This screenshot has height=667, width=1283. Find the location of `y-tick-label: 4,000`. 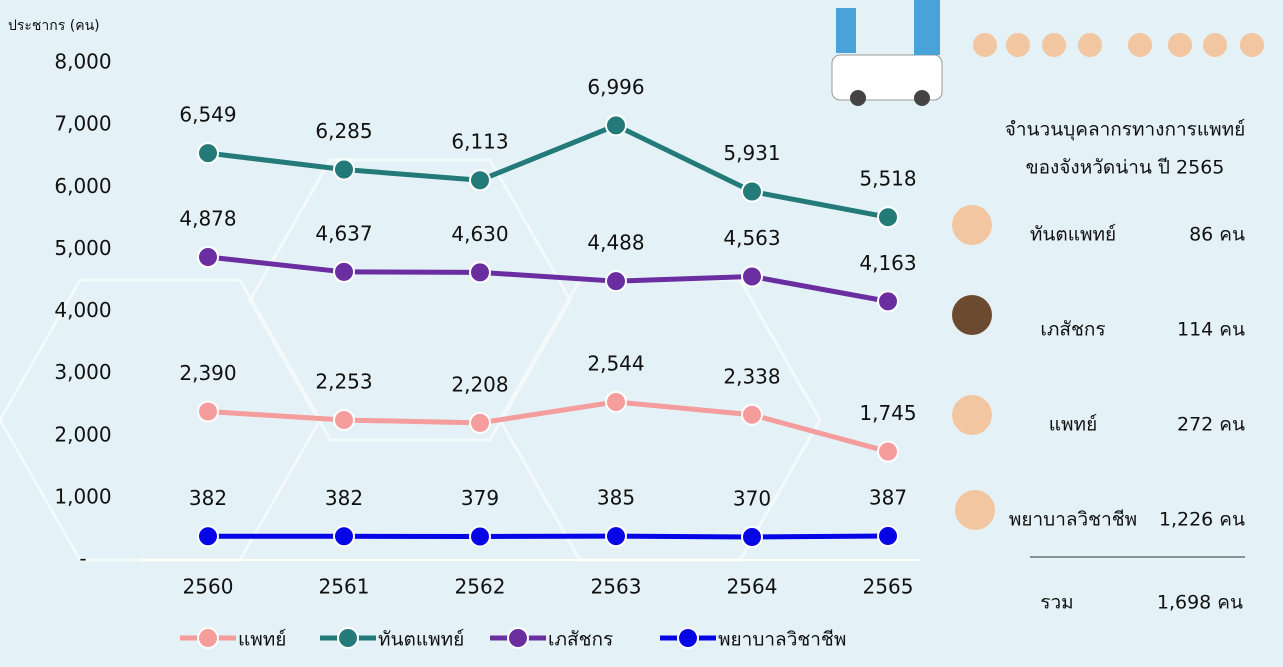

y-tick-label: 4,000 is located at coordinates (82, 310).